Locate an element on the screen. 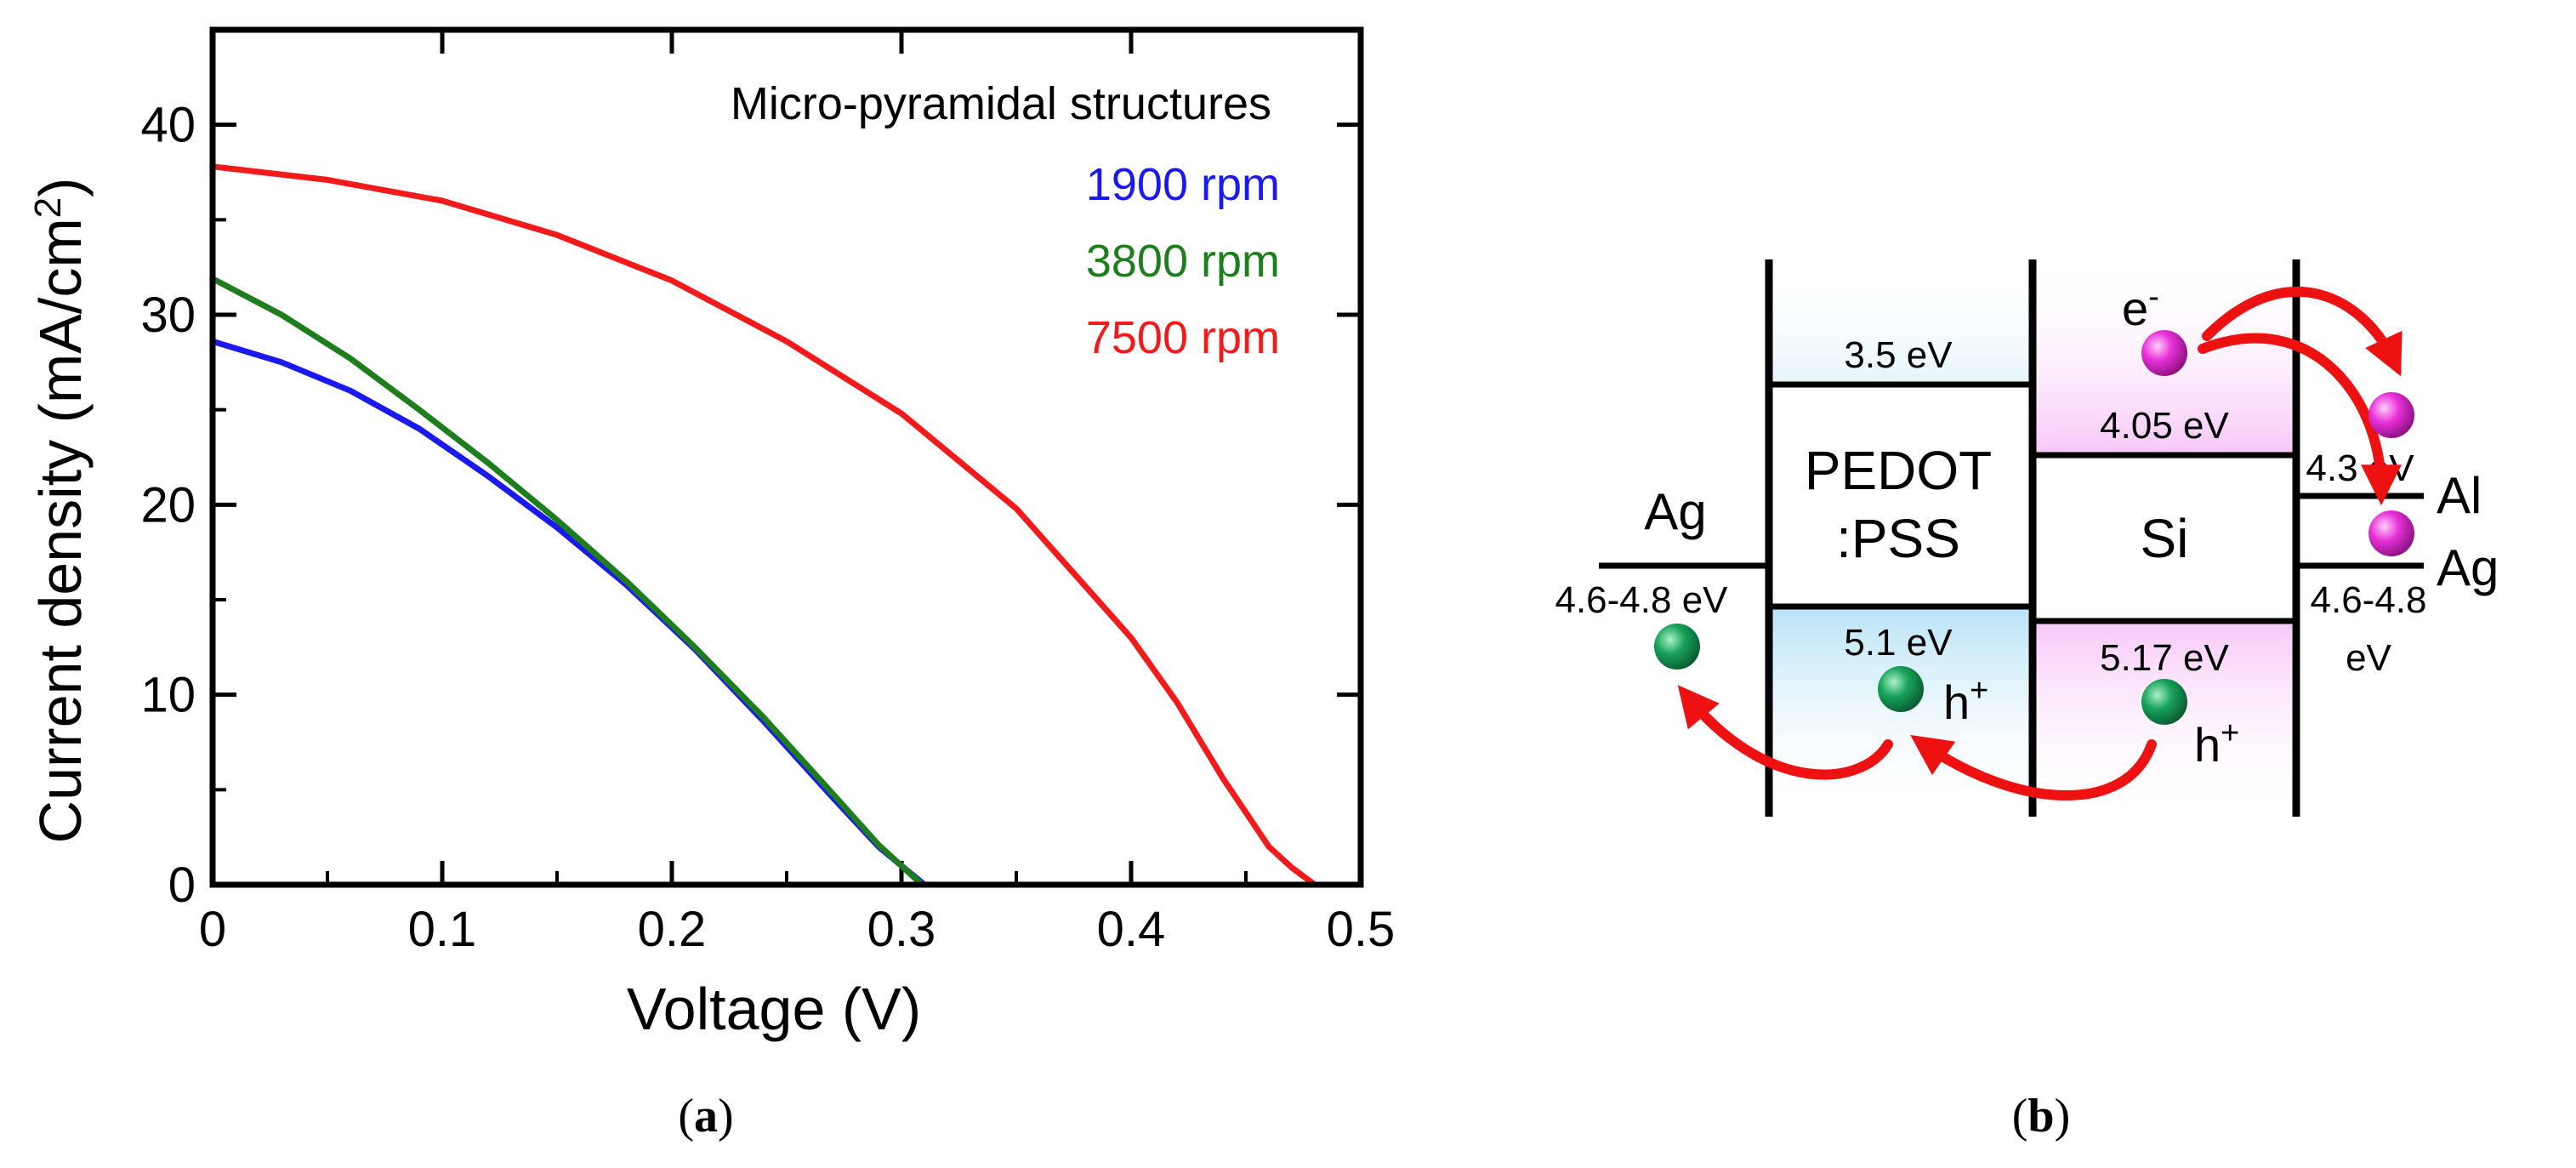  hole-ball-si is located at coordinates (2164, 702).